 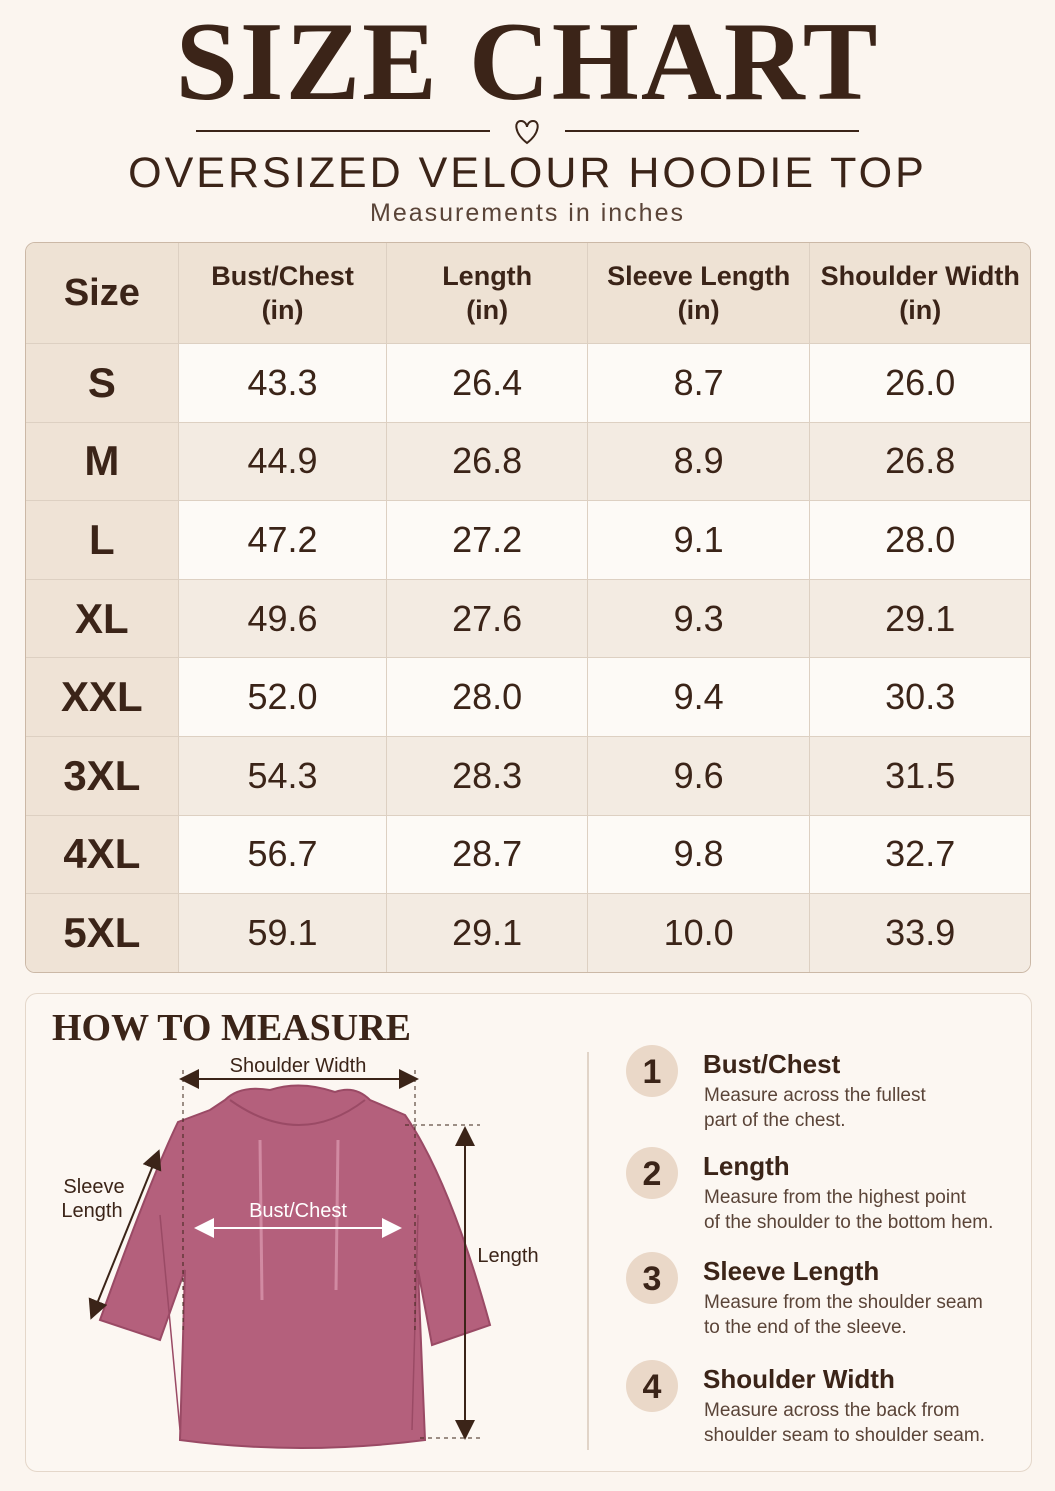 I want to click on diagram-label: Shoulder Width, so click(x=298, y=1066).